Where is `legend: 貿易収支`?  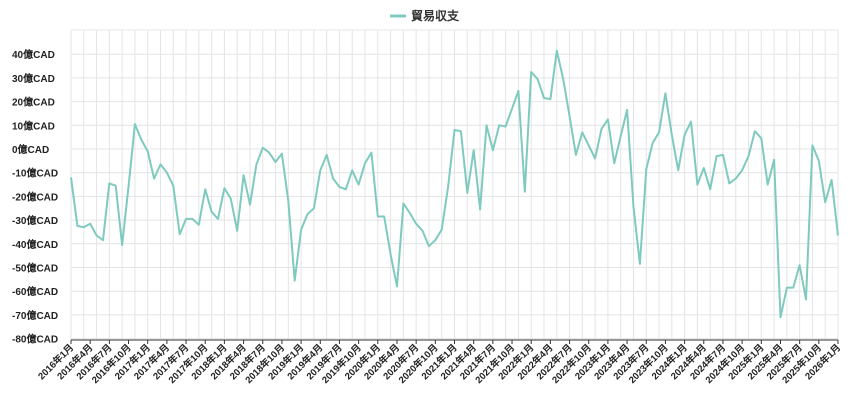
legend: 貿易収支 is located at coordinates (425, 15).